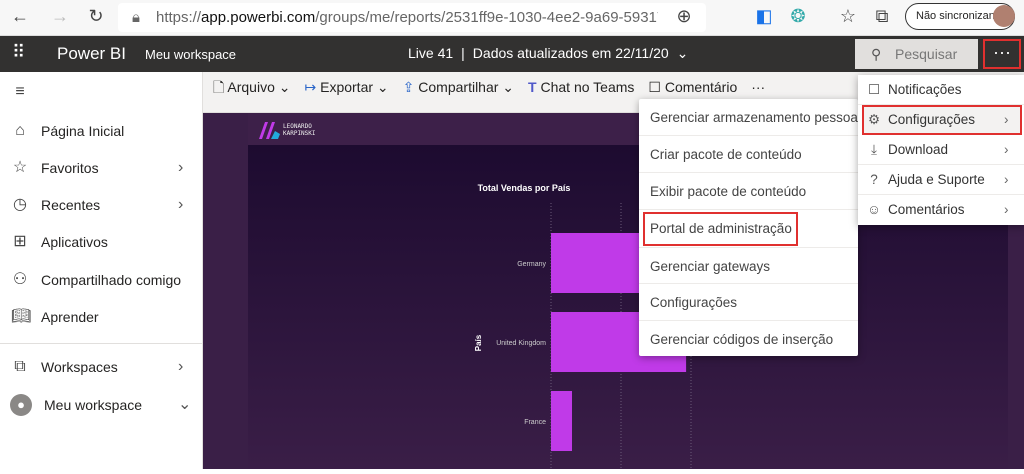 This screenshot has height=474, width=1024. I want to click on zoom-icon: ⊕, so click(684, 16).